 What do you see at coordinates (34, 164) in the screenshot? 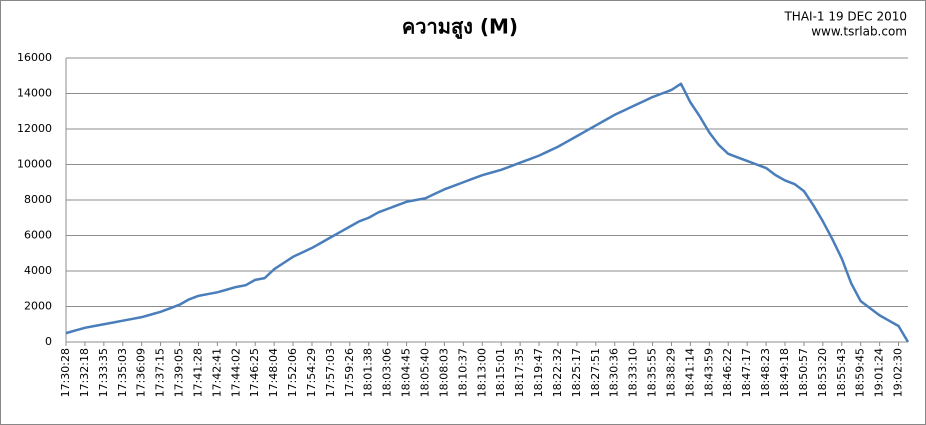
I see `y-tick-label: 10000` at bounding box center [34, 164].